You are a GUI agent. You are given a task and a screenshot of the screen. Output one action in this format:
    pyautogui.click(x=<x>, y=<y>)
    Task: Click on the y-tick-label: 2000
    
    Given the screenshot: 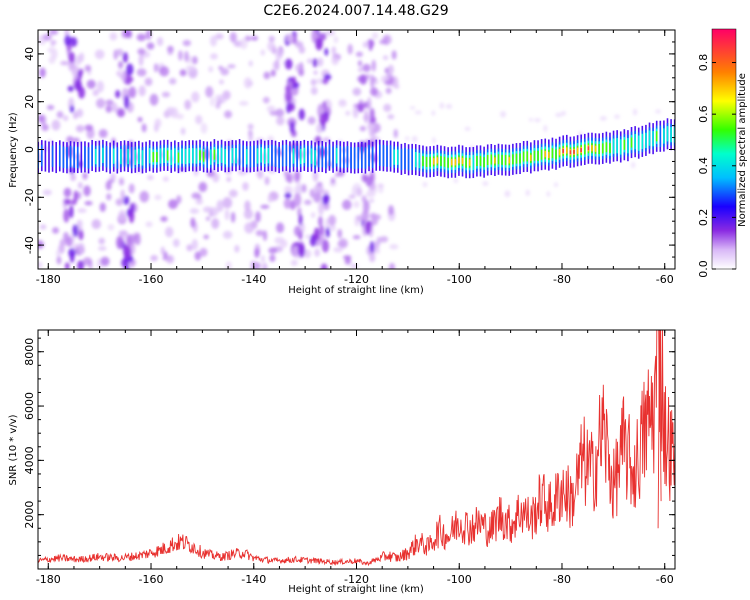 What is the action you would take?
    pyautogui.click(x=29, y=515)
    